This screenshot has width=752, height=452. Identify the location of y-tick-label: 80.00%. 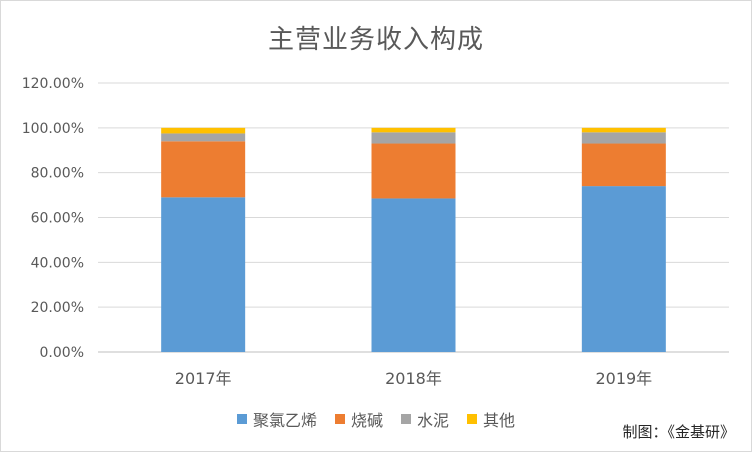
(57, 174).